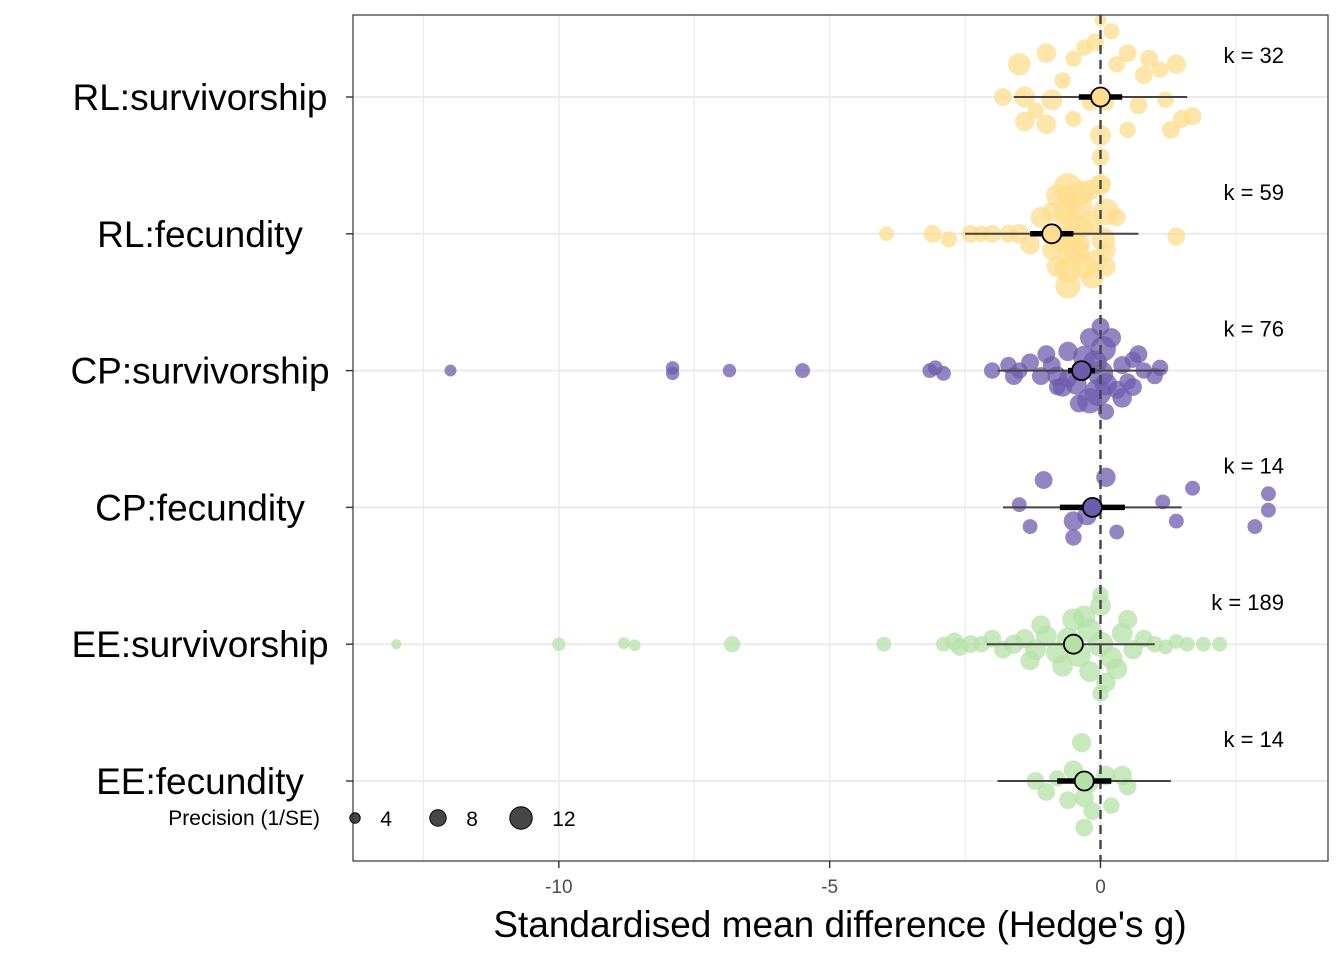  Describe the element at coordinates (1100, 887) in the screenshot. I see `x-tick-label: 0` at that location.